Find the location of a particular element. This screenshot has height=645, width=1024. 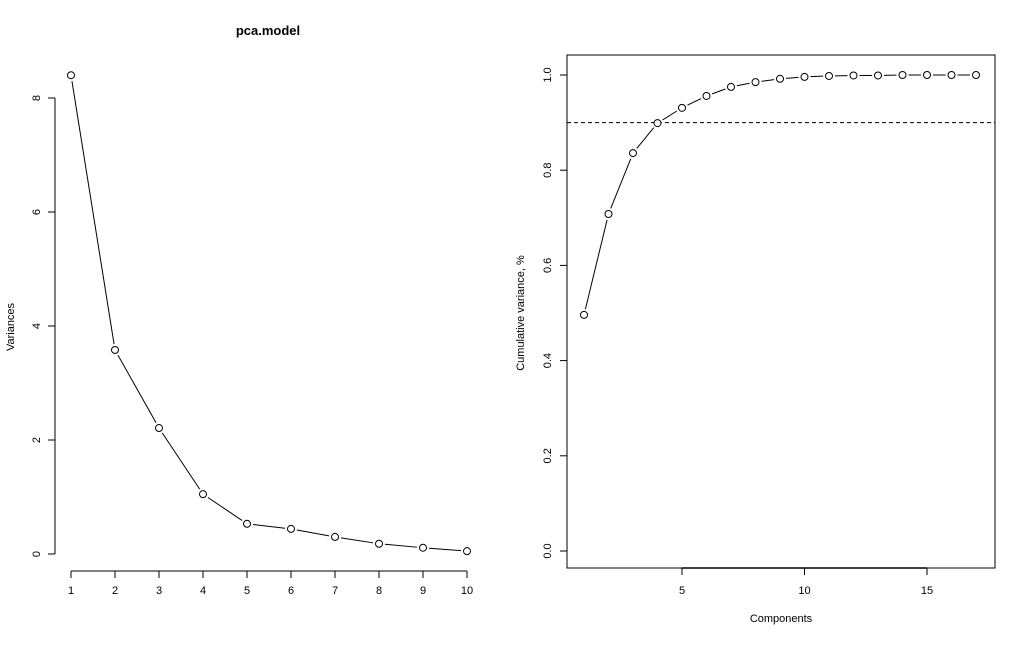

x-tick-label: 6 is located at coordinates (291, 591).